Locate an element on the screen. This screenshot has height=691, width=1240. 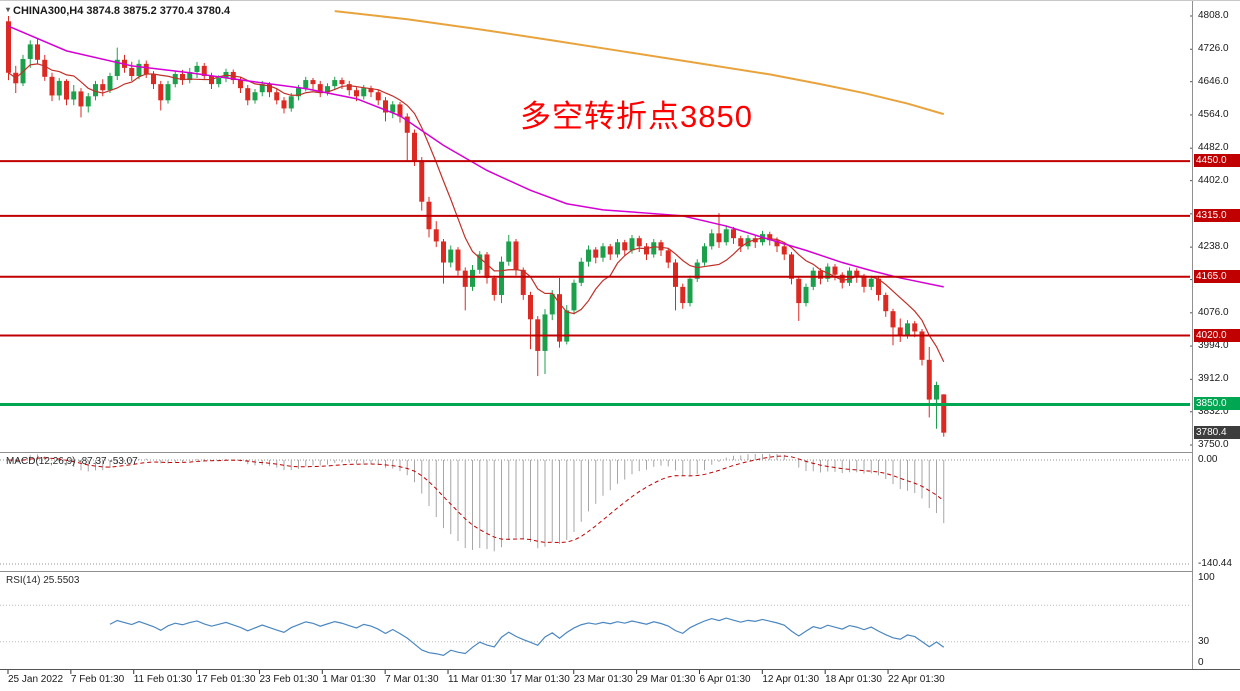
symbol-title: ▾ CHINA300,H4 3874.8 3875.2 3770.4 3780.4 is located at coordinates (118, 11).